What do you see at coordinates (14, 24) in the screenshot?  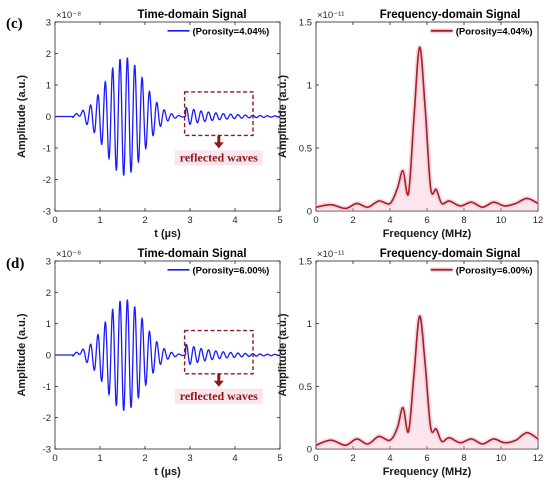 I see `panel-label-c: (c)` at bounding box center [14, 24].